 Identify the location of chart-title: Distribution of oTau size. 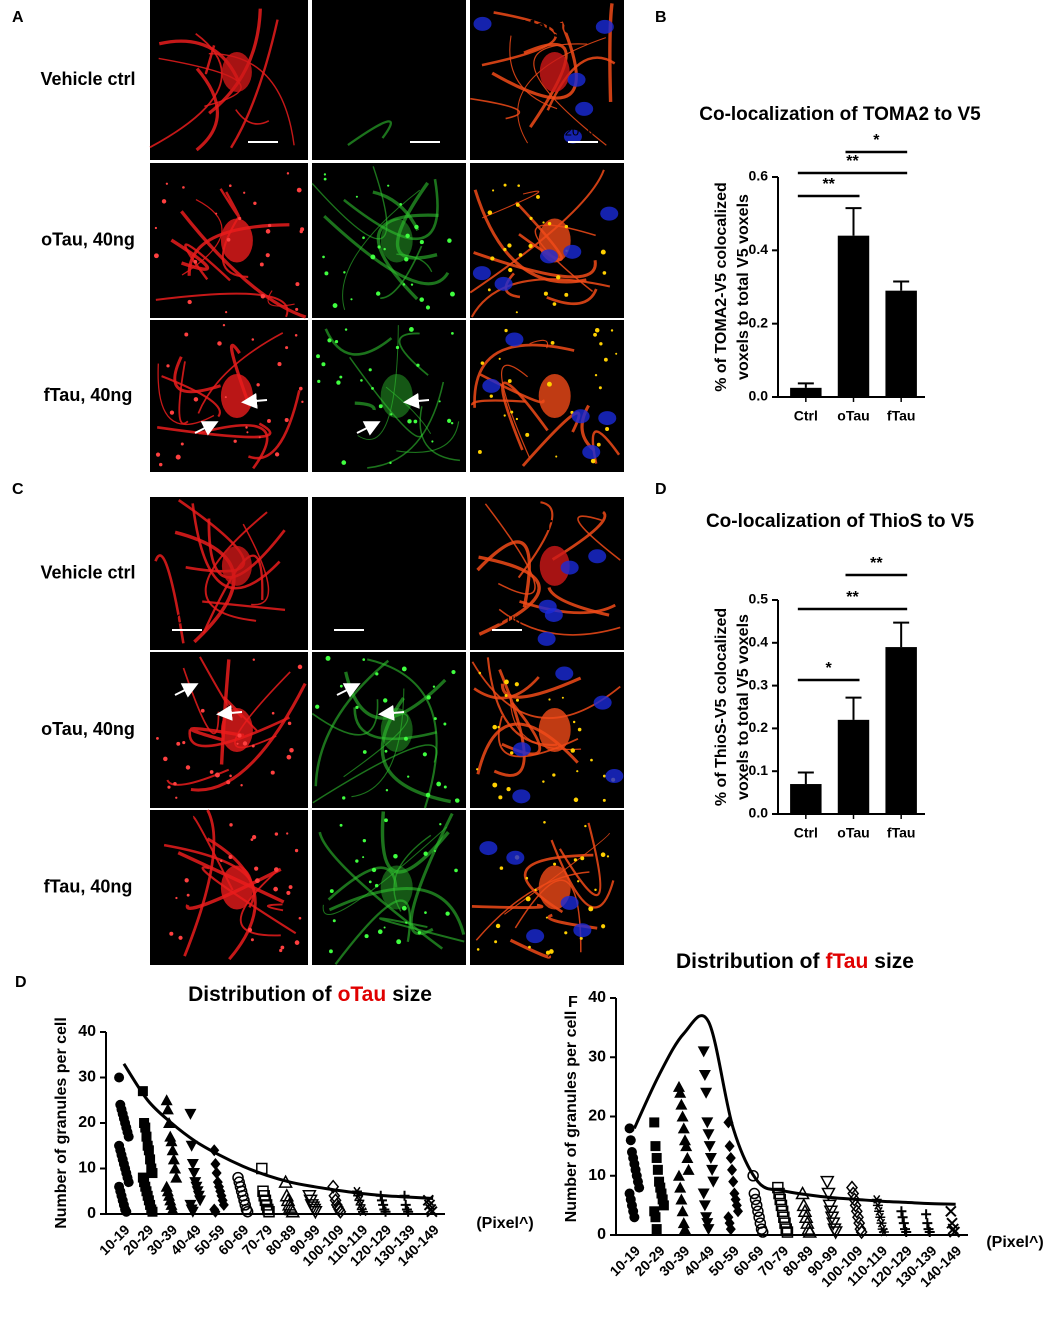
(310, 994).